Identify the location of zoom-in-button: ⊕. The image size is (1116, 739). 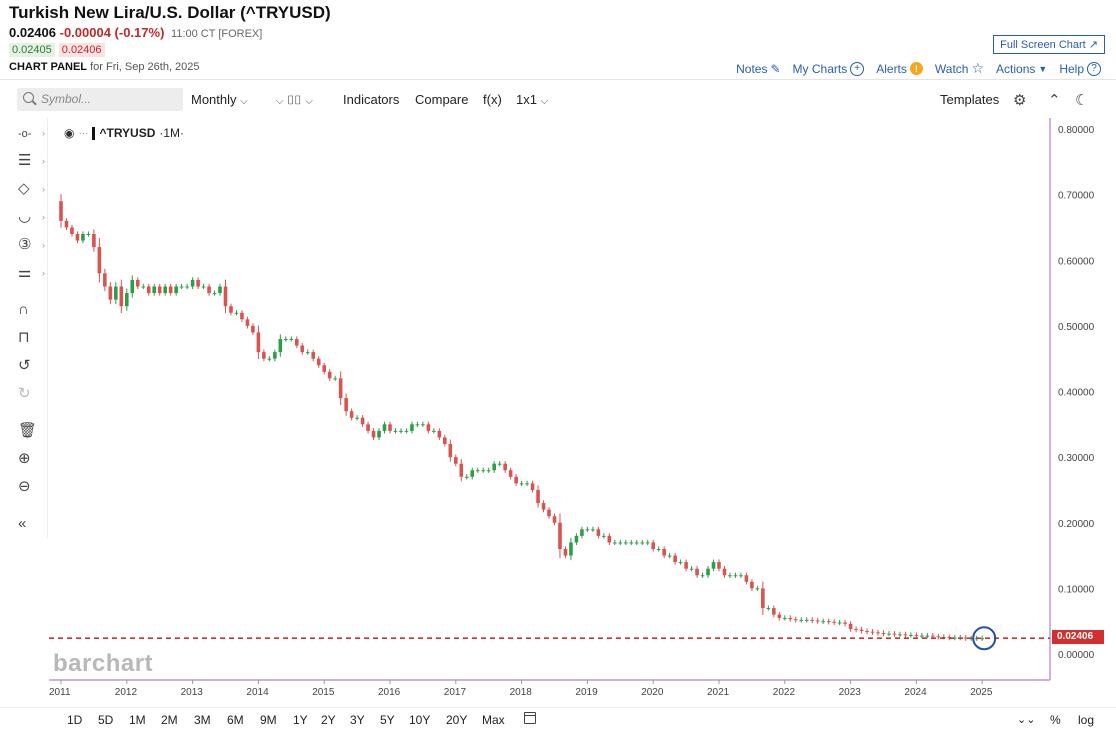
(29, 459).